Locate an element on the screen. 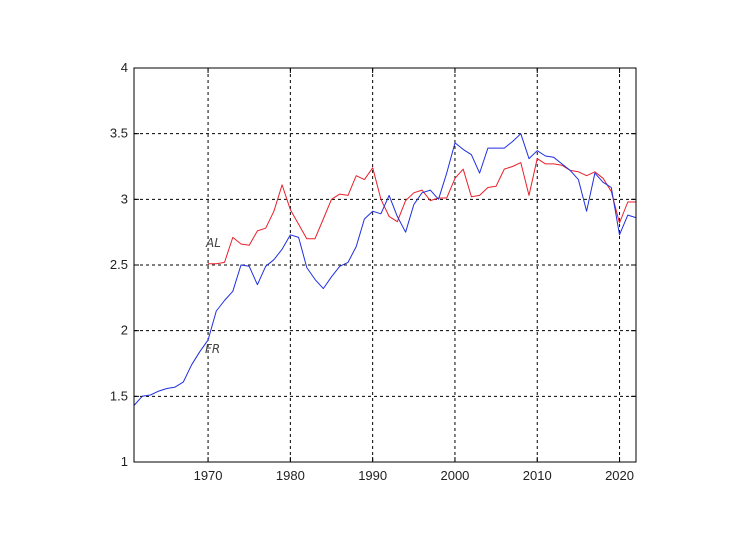  y-tick-label: 2.5 is located at coordinates (119, 264).